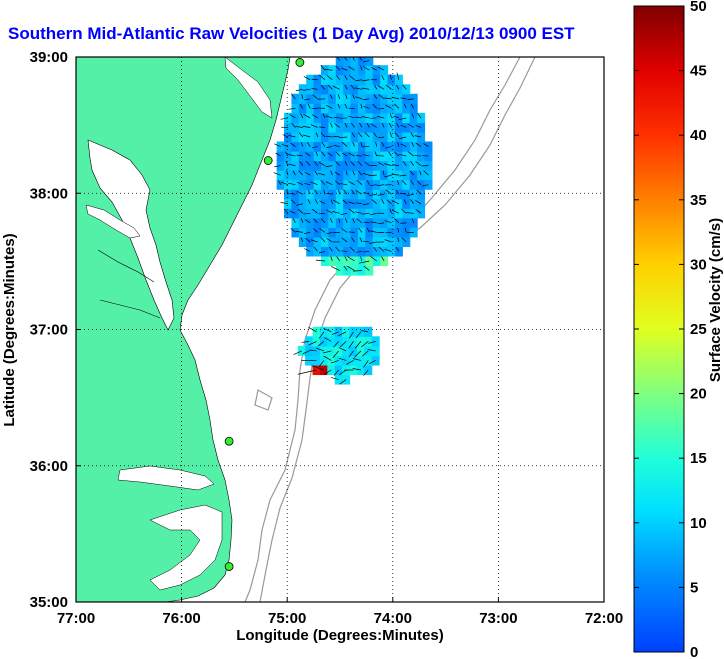 This screenshot has width=724, height=659. What do you see at coordinates (264, 314) in the screenshot?
I see `radar-sites` at bounding box center [264, 314].